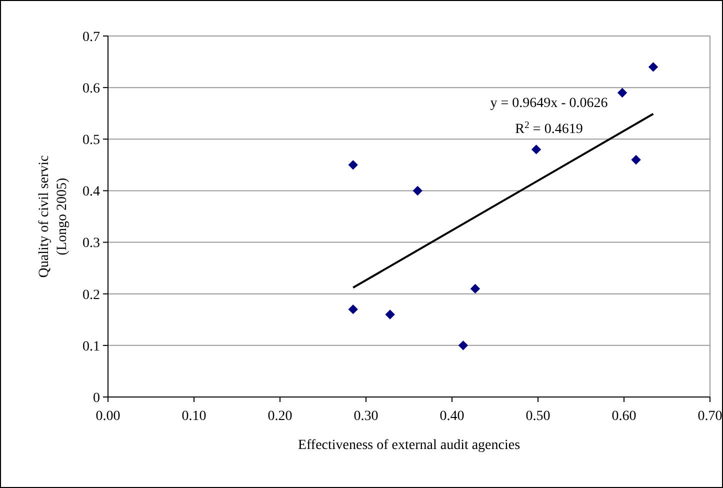  Describe the element at coordinates (96, 398) in the screenshot. I see `y-tick-label: 0` at that location.